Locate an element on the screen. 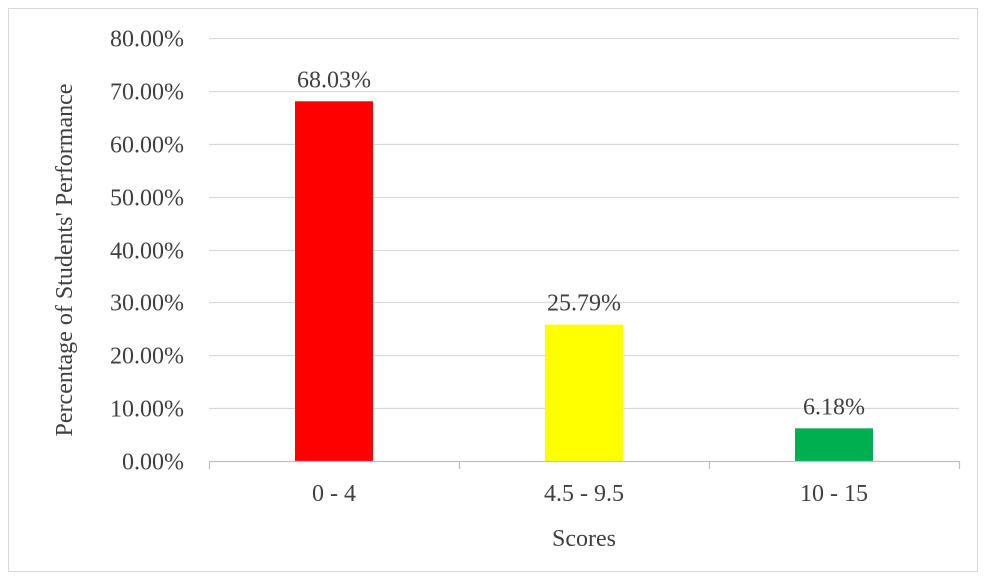  x-tick-label: 0 - 4 is located at coordinates (334, 494).